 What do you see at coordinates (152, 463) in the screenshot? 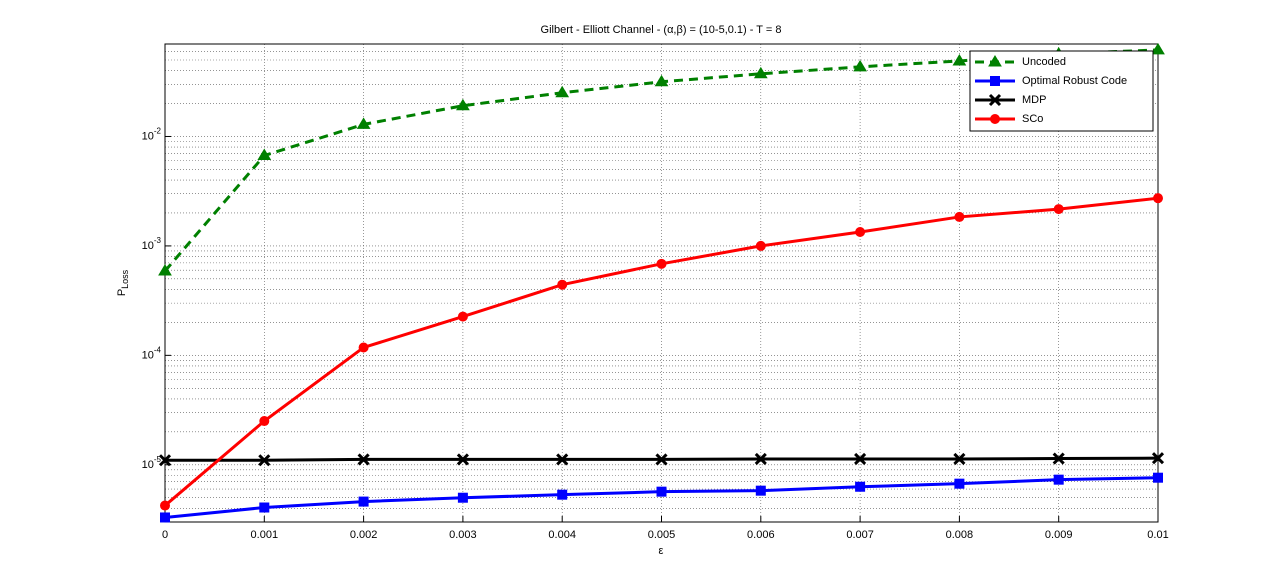
I see `y-tick-label: 10⁻⁵` at bounding box center [152, 463].